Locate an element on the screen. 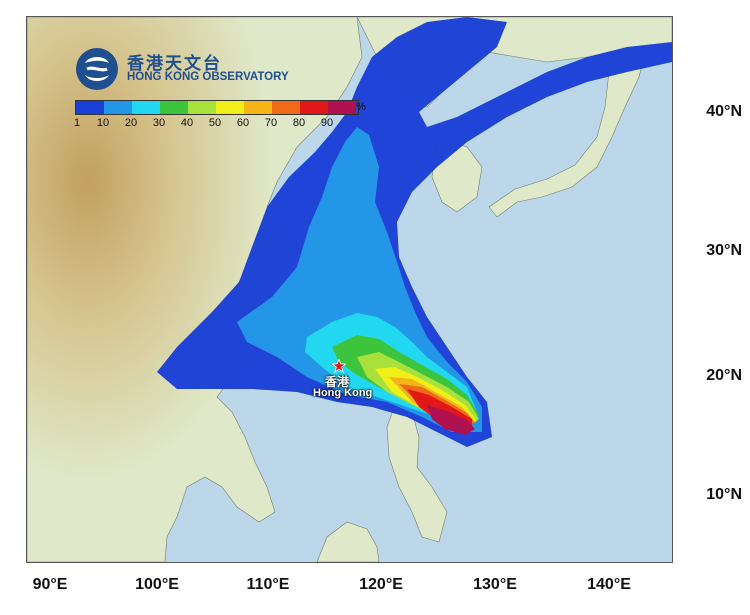 Image resolution: width=750 pixels, height=615 pixels. legend-tick-30: 30 is located at coordinates (159, 123).